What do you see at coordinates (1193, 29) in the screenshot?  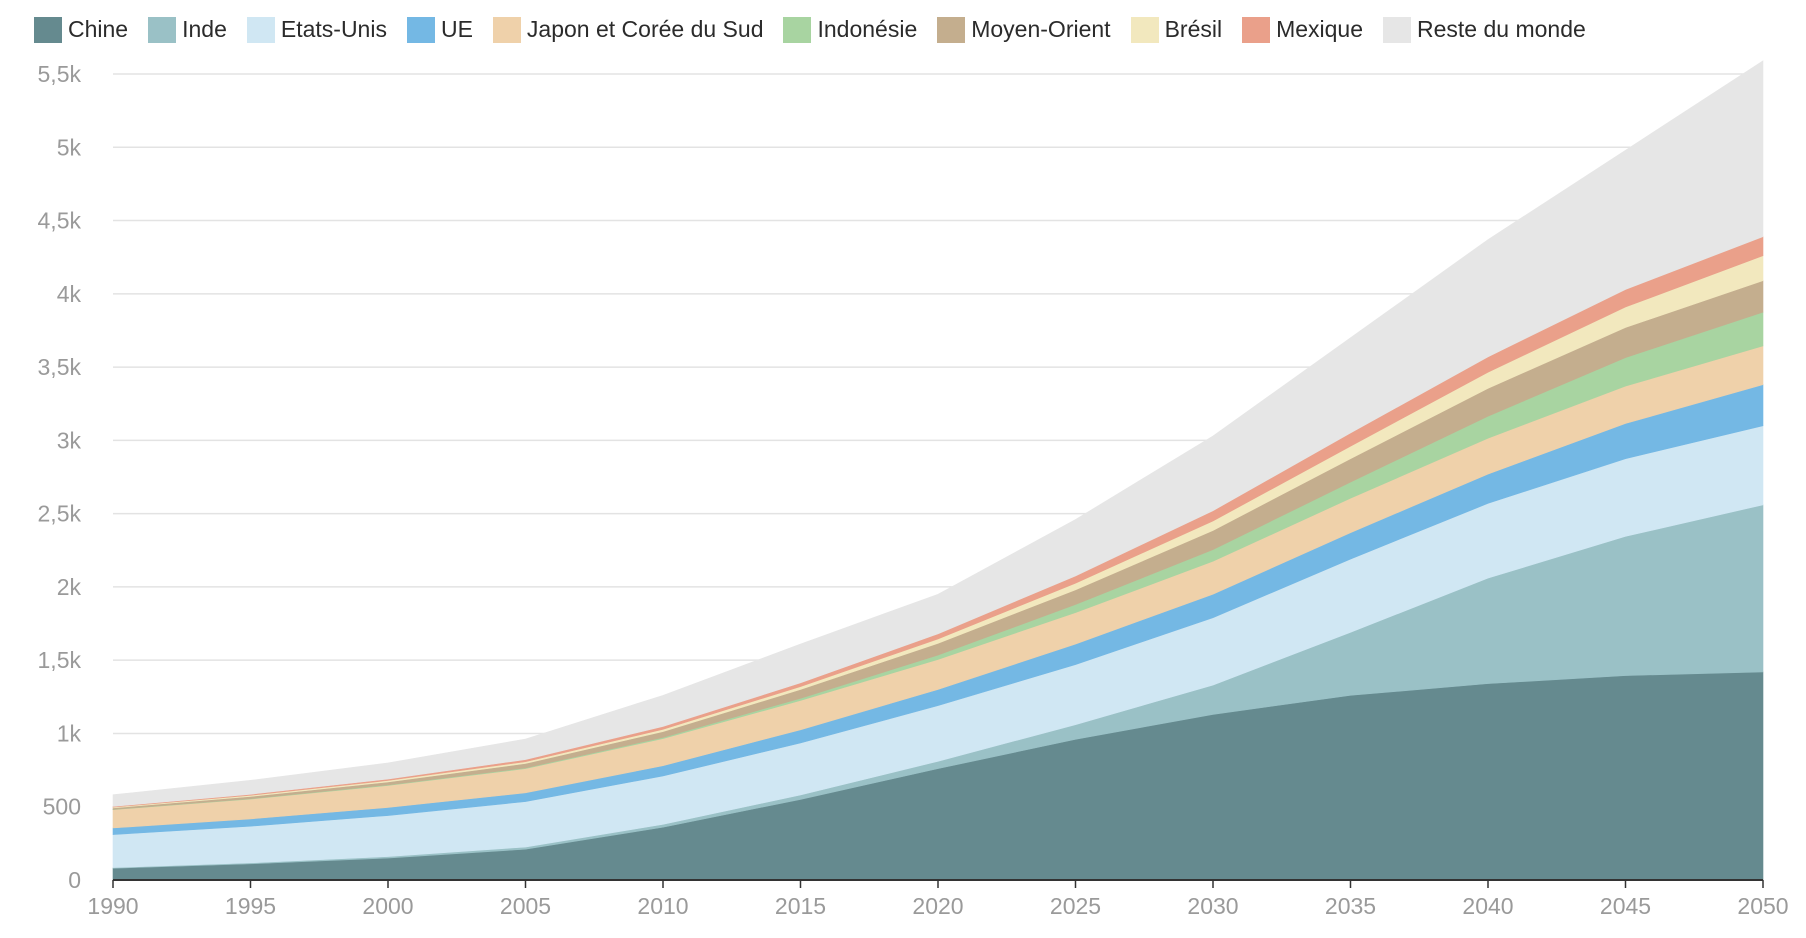 I see `legend-label-bresil: Brésil` at bounding box center [1193, 29].